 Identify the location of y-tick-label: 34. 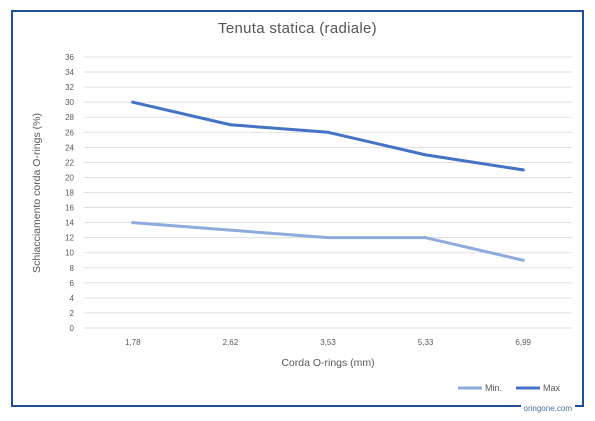
(69, 72).